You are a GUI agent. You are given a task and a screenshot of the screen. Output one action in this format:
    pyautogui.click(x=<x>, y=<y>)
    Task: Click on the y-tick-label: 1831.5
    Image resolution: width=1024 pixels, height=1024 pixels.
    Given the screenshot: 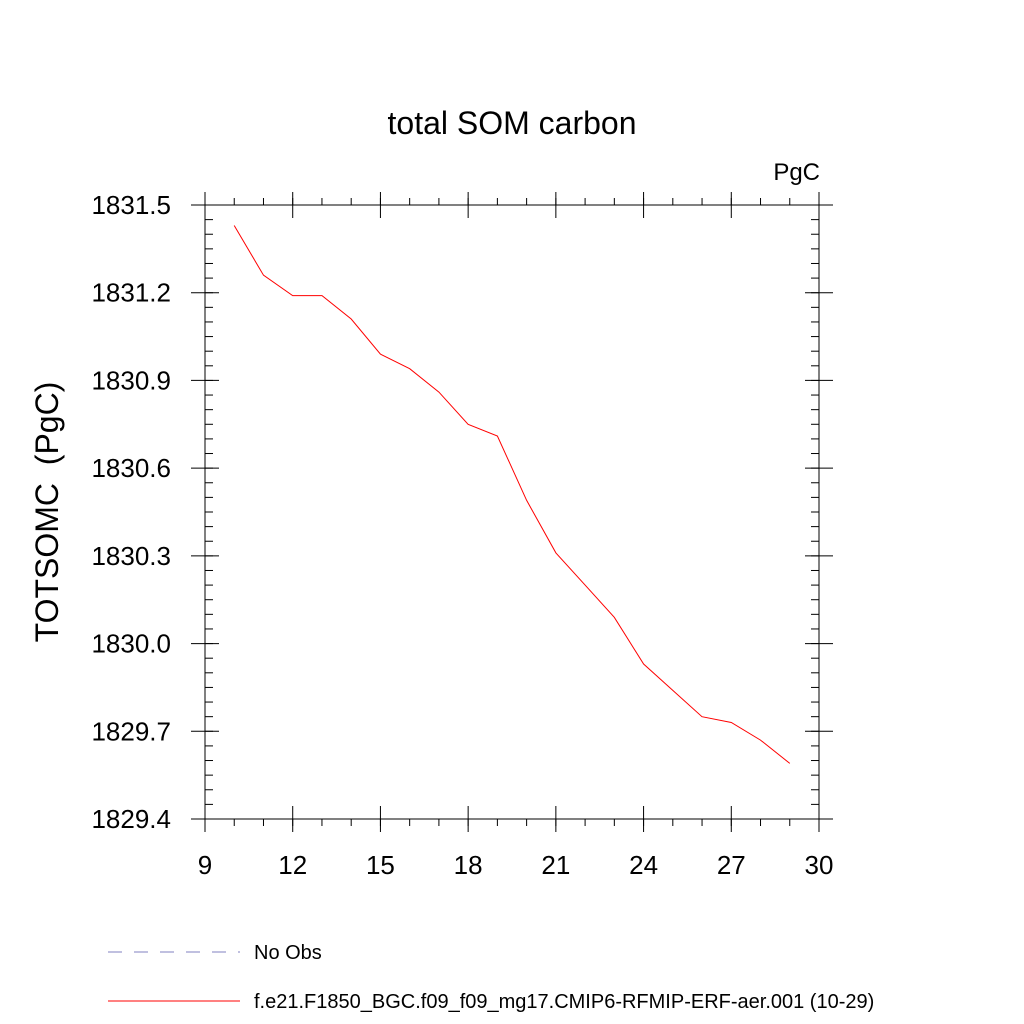 What is the action you would take?
    pyautogui.click(x=131, y=205)
    